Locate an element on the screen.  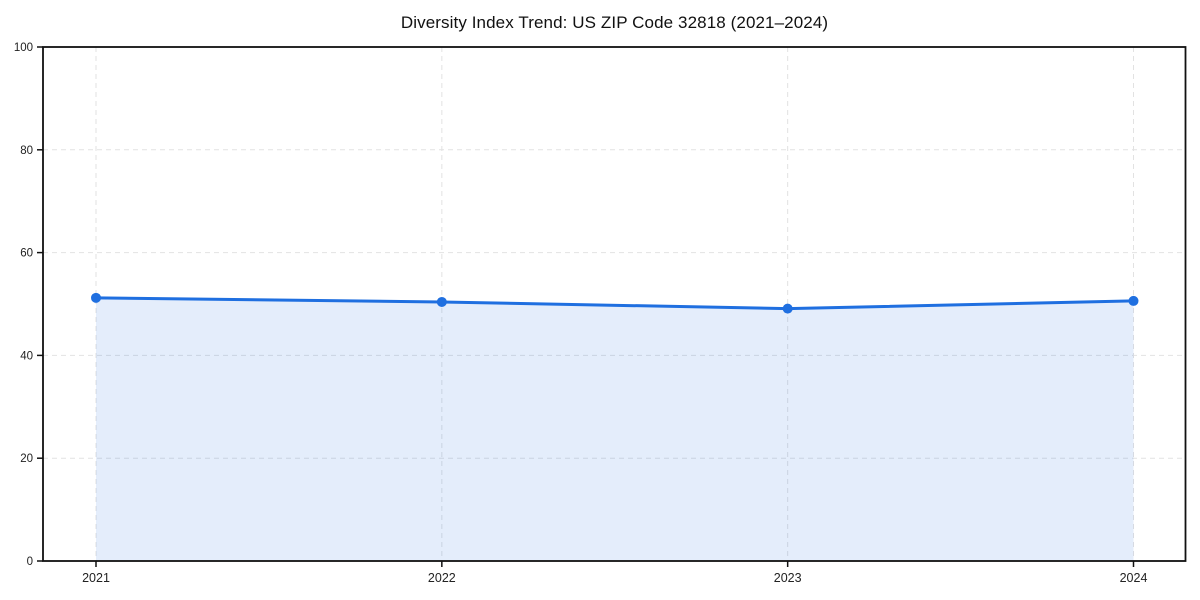
trend-line is located at coordinates (614, 303).